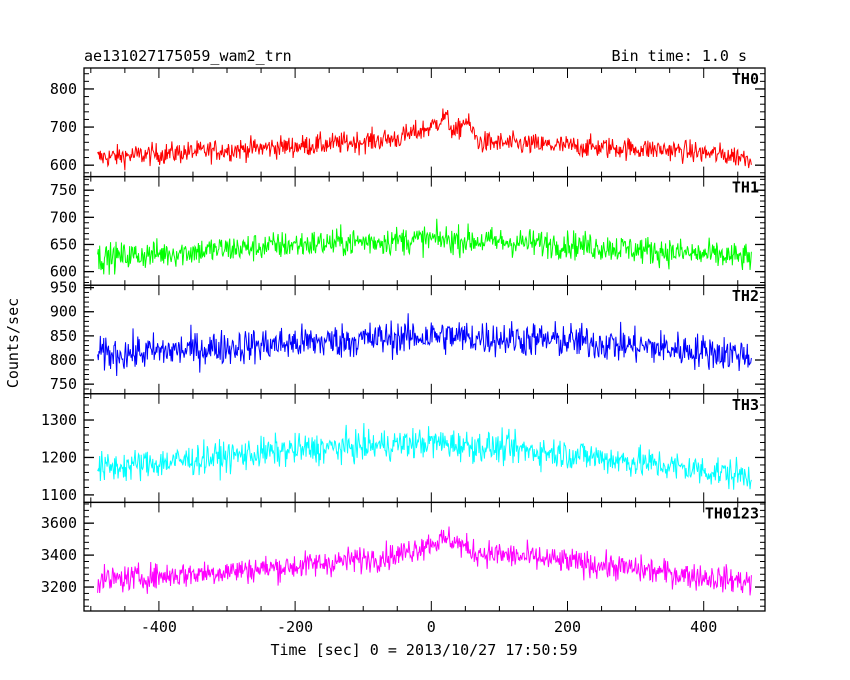 The height and width of the screenshot is (680, 850). I want to click on x-tick-label: 0, so click(431, 627).